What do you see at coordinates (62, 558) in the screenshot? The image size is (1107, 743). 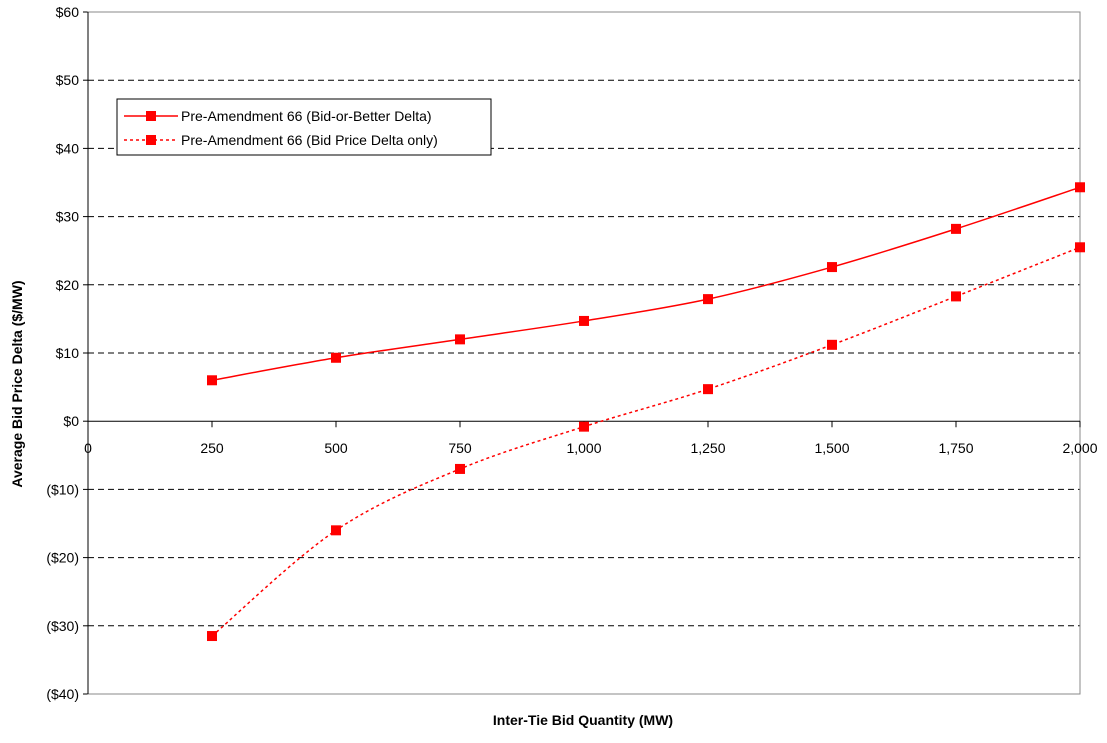 I see `y-tick-label: ($20)` at bounding box center [62, 558].